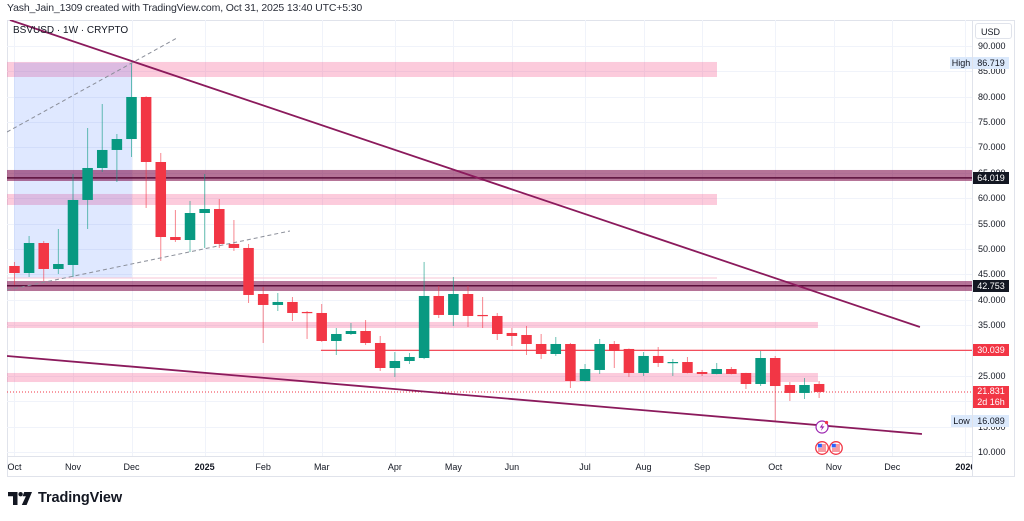  What do you see at coordinates (992, 375) in the screenshot?
I see `price-tick-label: 25.000` at bounding box center [992, 375].